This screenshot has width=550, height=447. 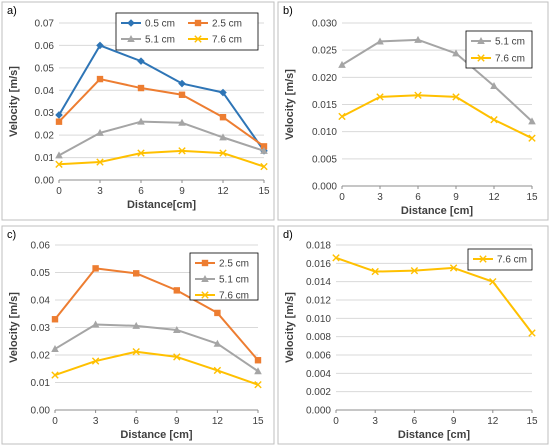 What do you see at coordinates (318, 356) in the screenshot?
I see `y-tick-label: 0.006` at bounding box center [318, 356].